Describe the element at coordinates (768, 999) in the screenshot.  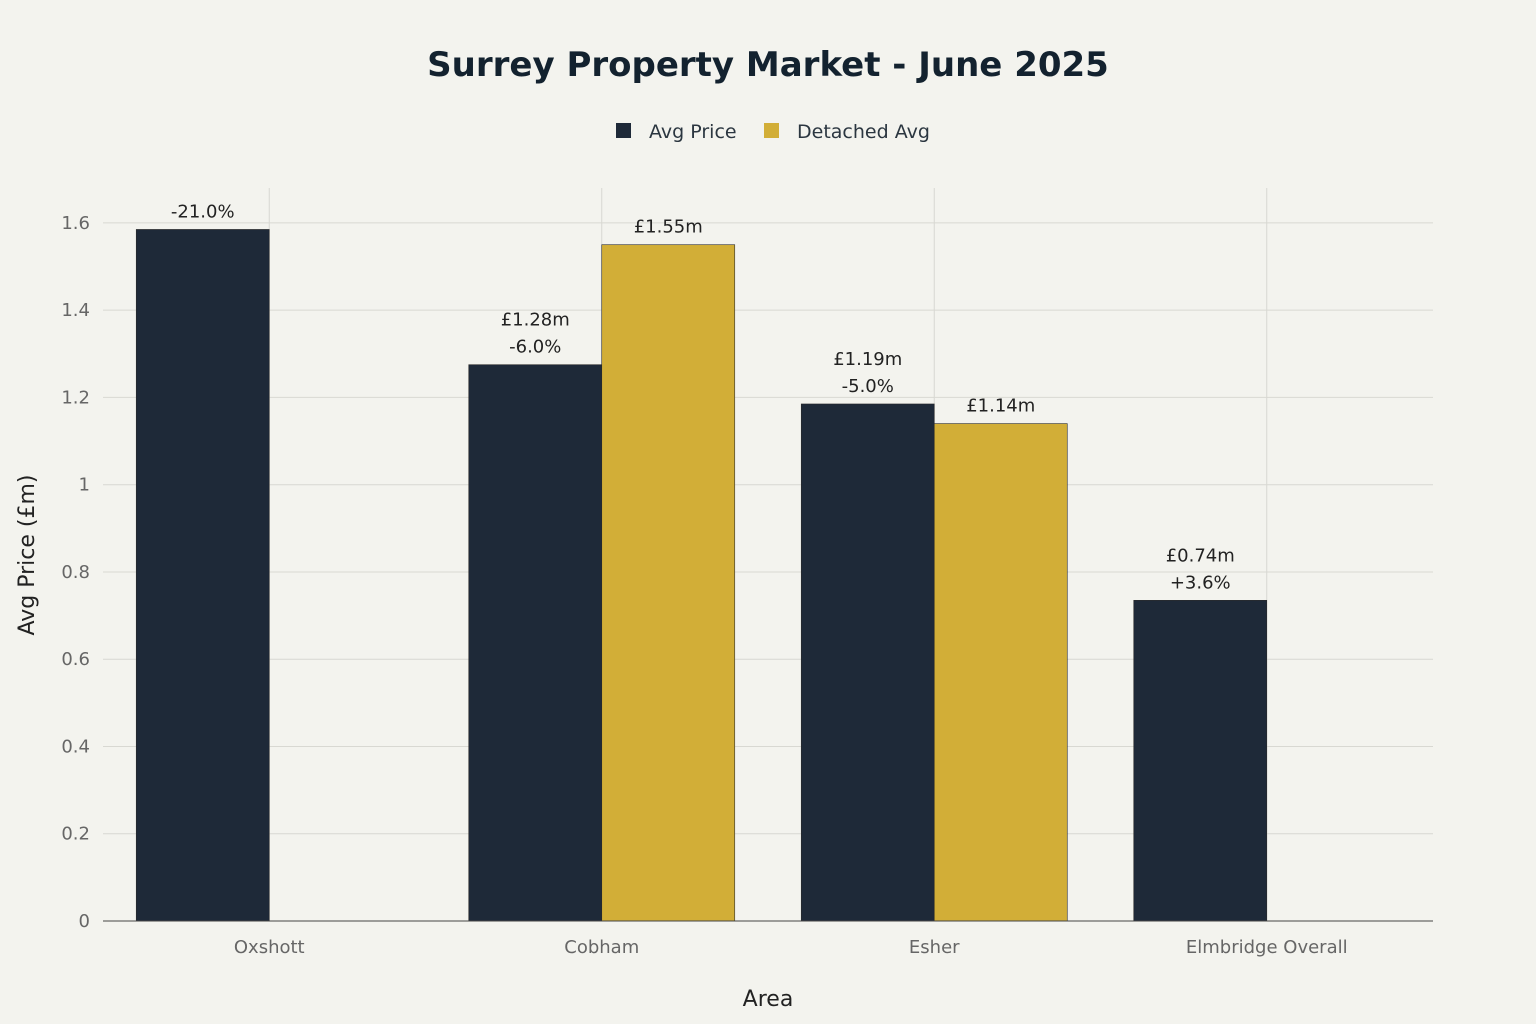
I see `x-axis-title: Area` at that location.